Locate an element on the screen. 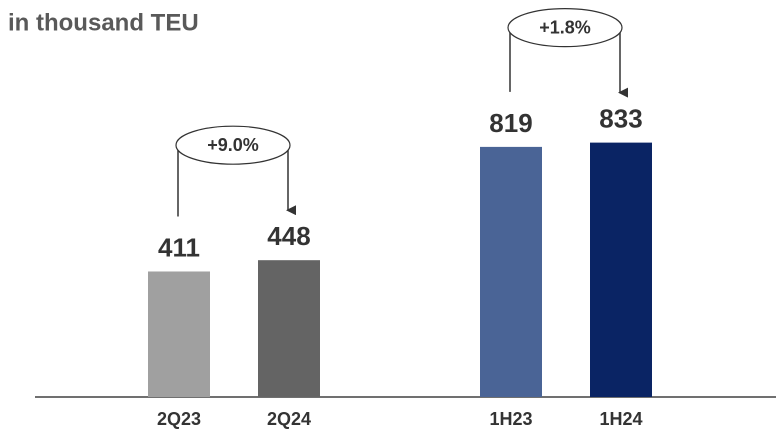 Image resolution: width=776 pixels, height=438 pixels. value-label: 819 is located at coordinates (510, 123).